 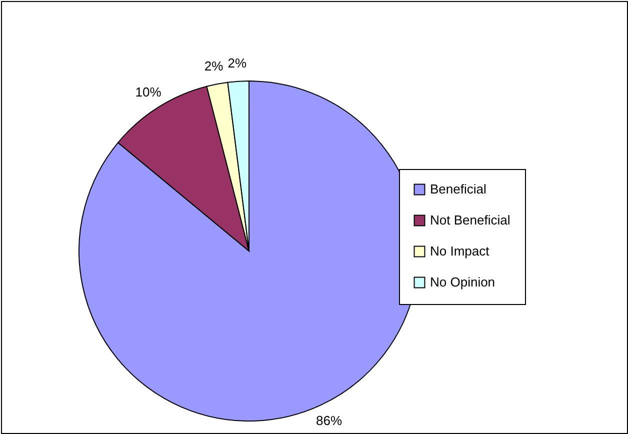 What do you see at coordinates (463, 282) in the screenshot?
I see `legend-label: No Opinion` at bounding box center [463, 282].